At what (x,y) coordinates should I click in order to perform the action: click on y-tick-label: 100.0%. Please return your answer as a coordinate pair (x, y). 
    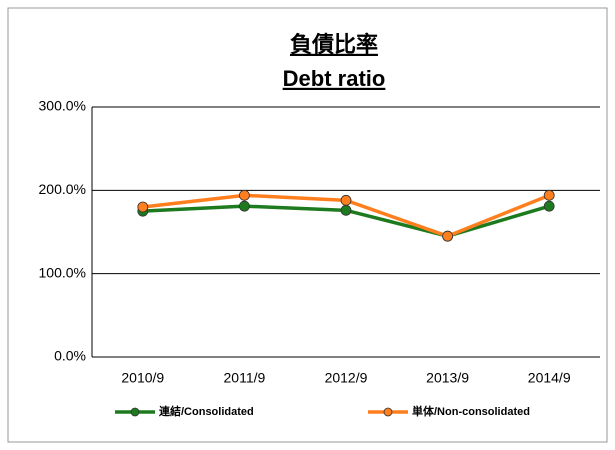
    Looking at the image, I should click on (62, 272).